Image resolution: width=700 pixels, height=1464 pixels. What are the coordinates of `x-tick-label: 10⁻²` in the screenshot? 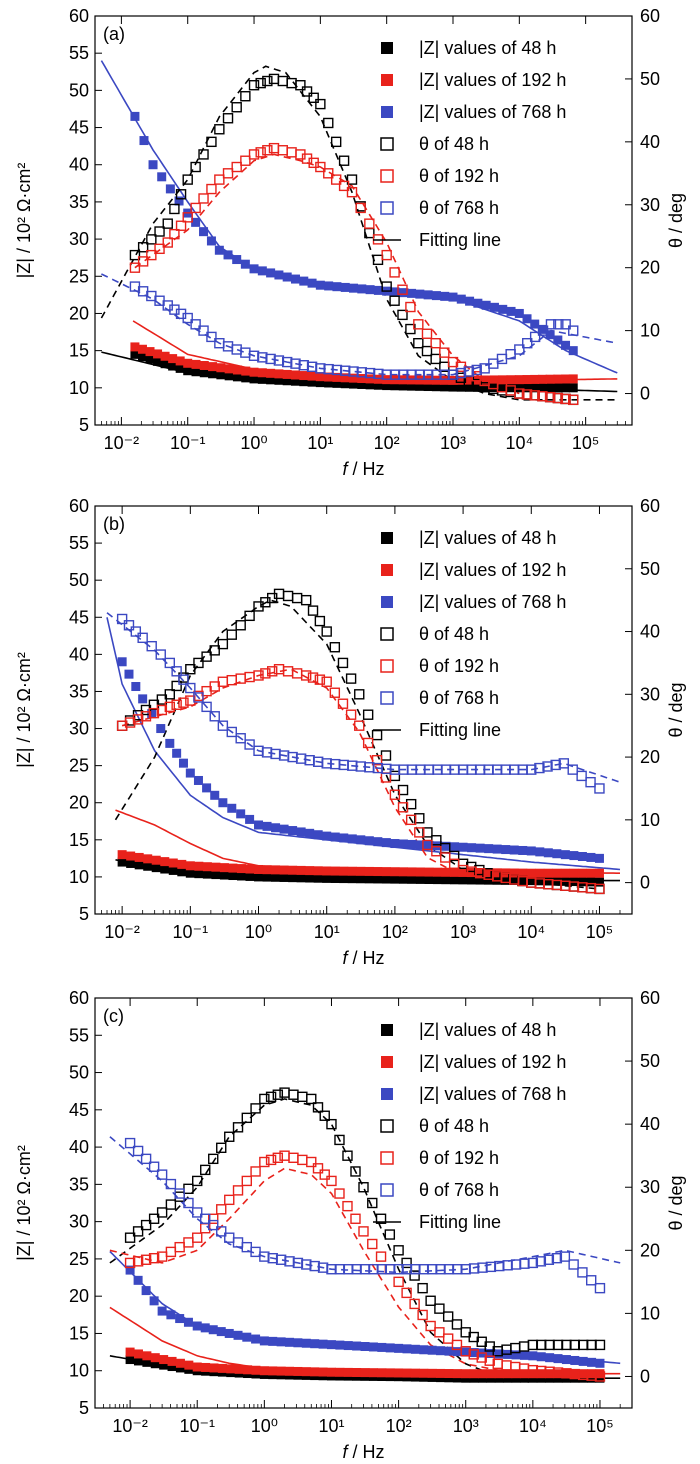 It's located at (122, 443).